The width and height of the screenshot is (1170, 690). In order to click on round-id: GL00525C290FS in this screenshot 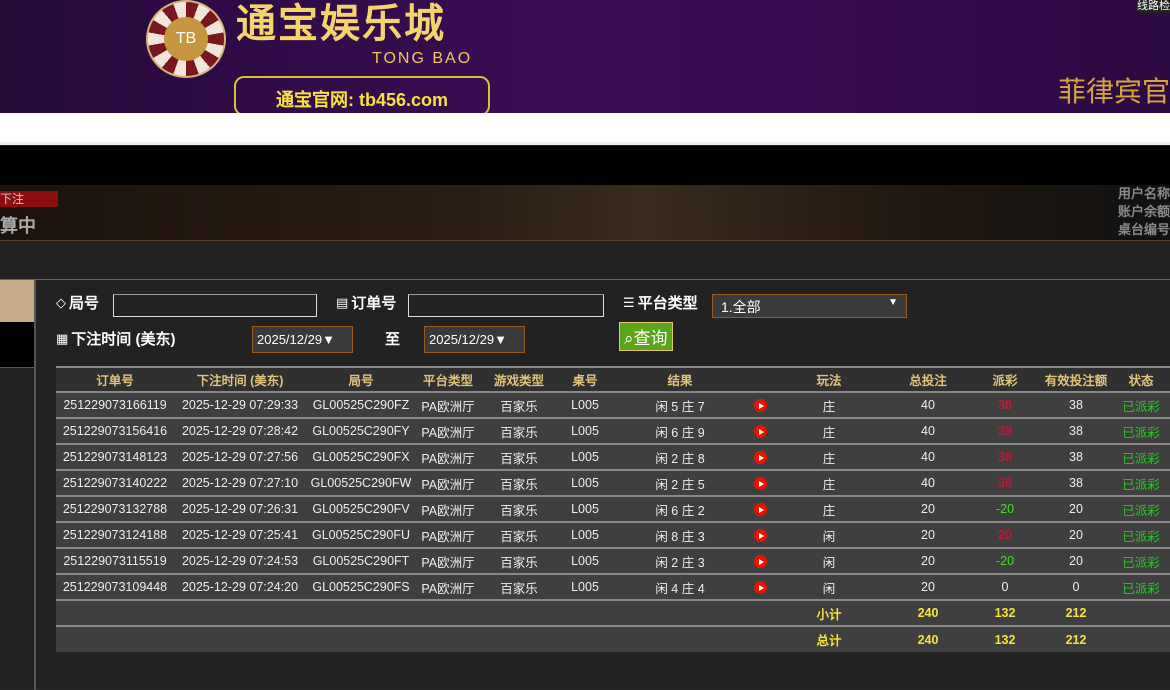, I will do `click(361, 586)`.